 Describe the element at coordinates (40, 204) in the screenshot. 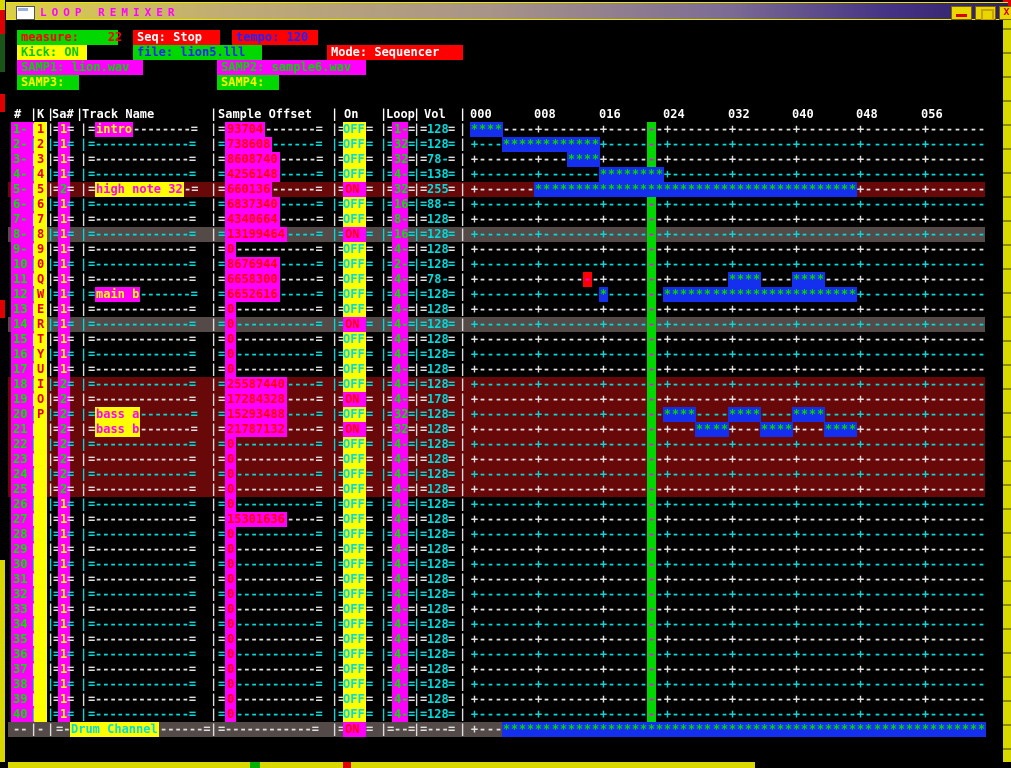

I see `kick-key-cell` at that location.